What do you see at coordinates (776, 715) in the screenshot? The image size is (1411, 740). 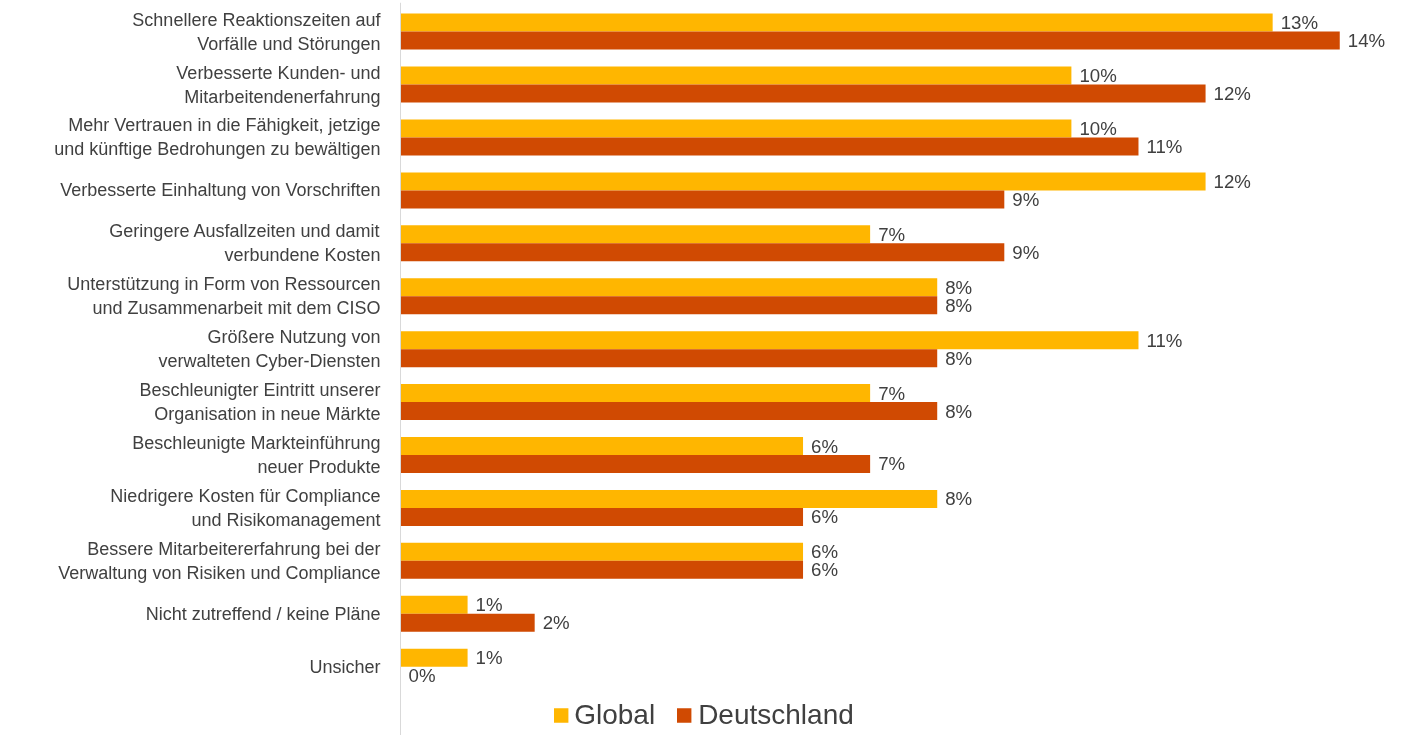 I see `legend-label: Deutschland` at bounding box center [776, 715].